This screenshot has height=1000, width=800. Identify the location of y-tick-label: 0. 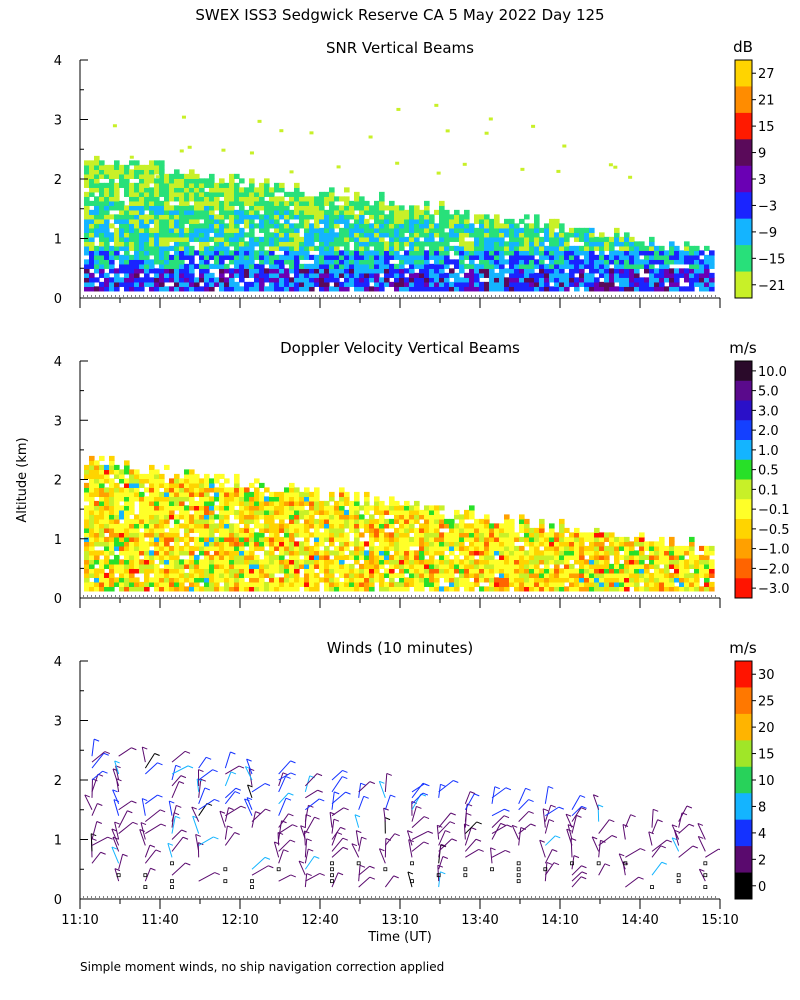
(58, 299).